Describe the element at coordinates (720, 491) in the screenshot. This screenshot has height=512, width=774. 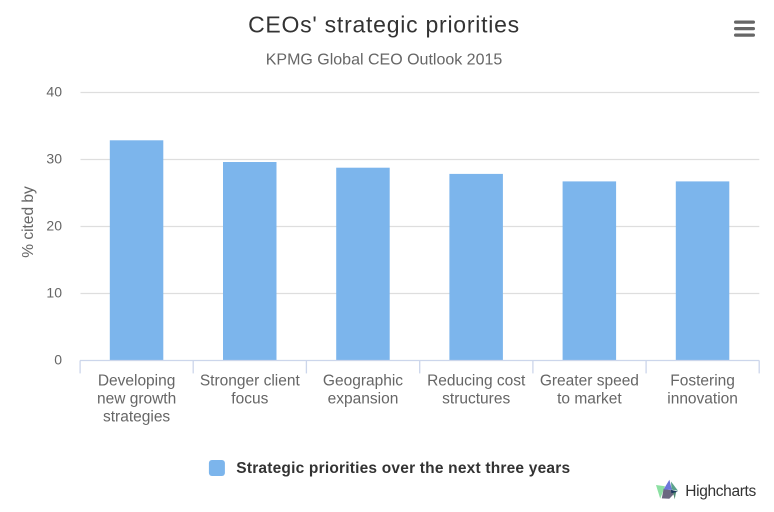
I see `svg-text: Highcharts` at that location.